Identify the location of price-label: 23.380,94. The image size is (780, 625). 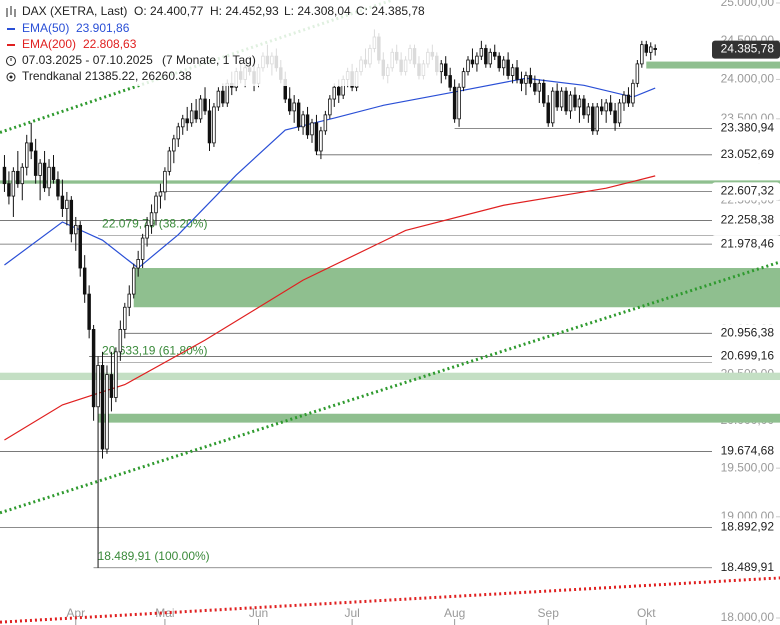
(748, 128).